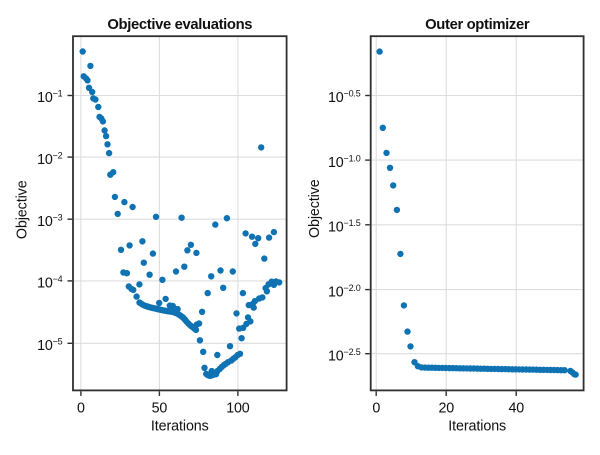 This screenshot has width=600, height=455. Describe the element at coordinates (516, 408) in the screenshot. I see `svg-text: 40` at that location.